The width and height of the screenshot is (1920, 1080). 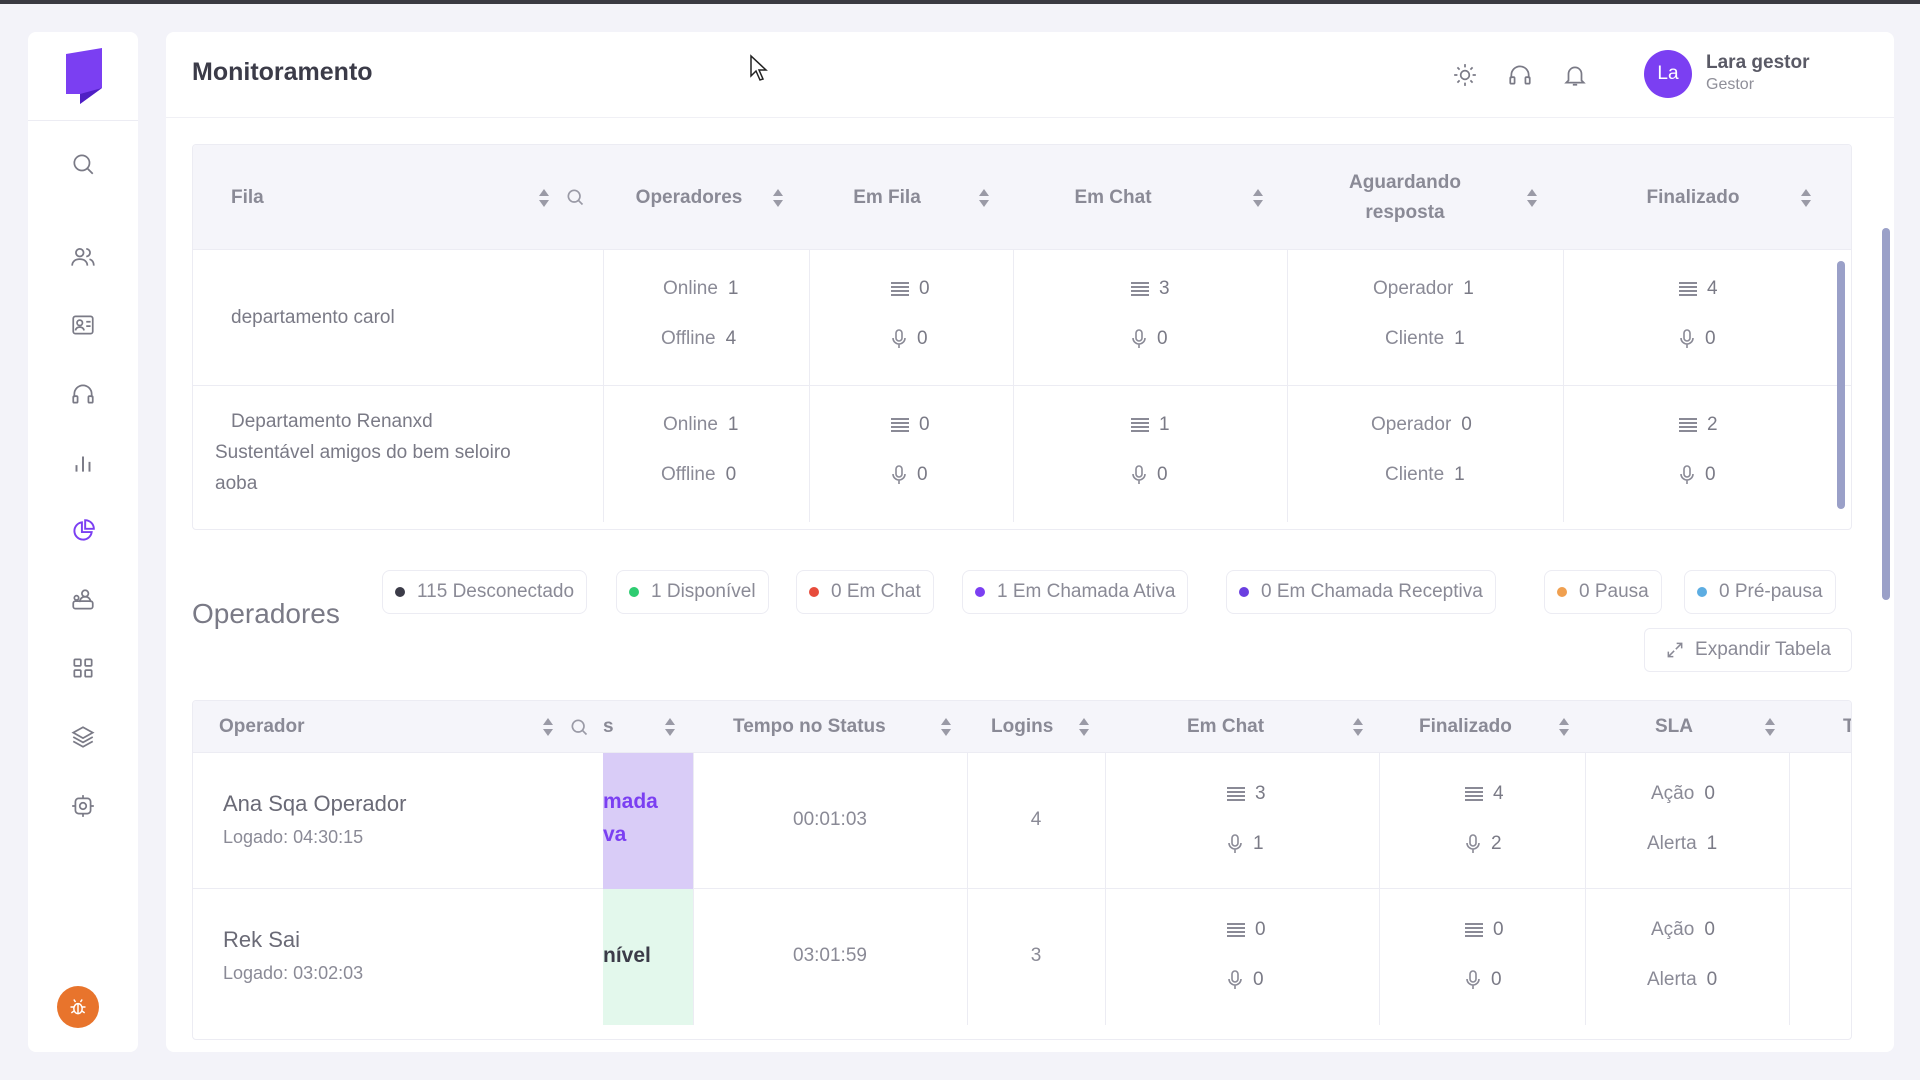 I want to click on chip-label: 1 Em Chamada Ativa, so click(x=1086, y=591).